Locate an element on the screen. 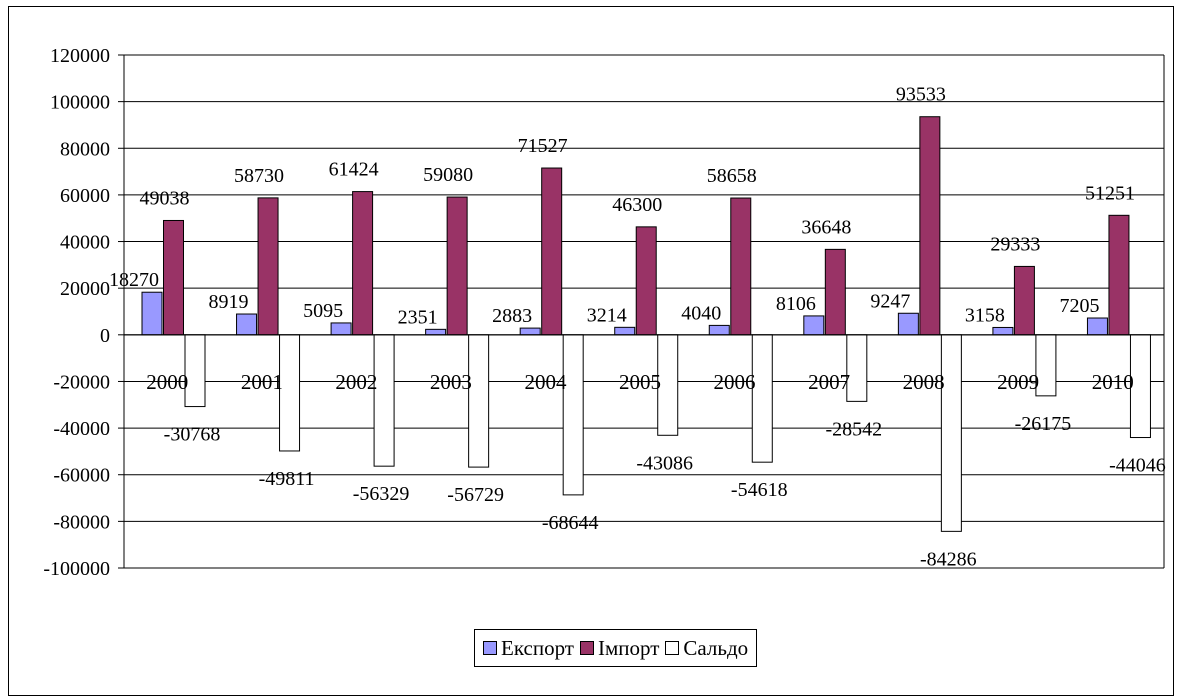  bar-Імпорт-2002 is located at coordinates (363, 263).